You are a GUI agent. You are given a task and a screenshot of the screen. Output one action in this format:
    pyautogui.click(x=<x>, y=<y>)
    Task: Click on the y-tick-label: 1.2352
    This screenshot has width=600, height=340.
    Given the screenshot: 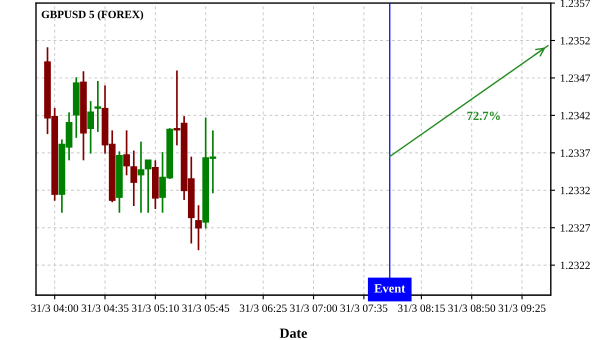 What is the action you would take?
    pyautogui.click(x=575, y=41)
    